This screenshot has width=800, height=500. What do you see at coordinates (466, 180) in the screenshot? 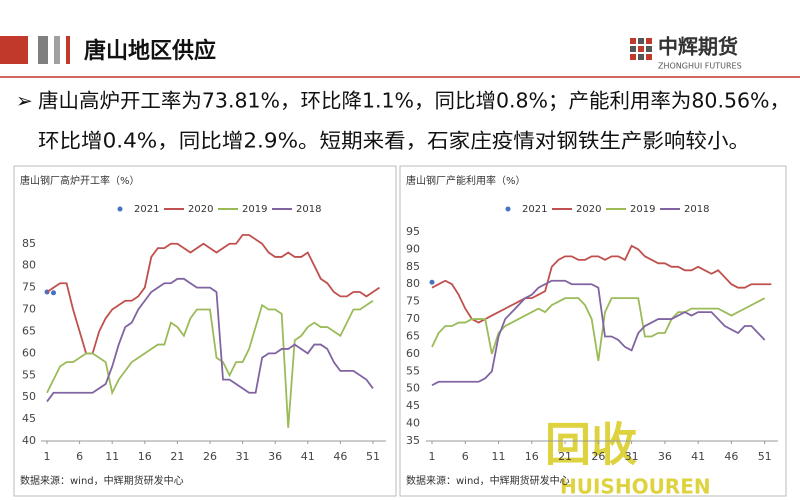
I see `chart-title: 唐山钢厂产能利用率（%）` at bounding box center [466, 180].